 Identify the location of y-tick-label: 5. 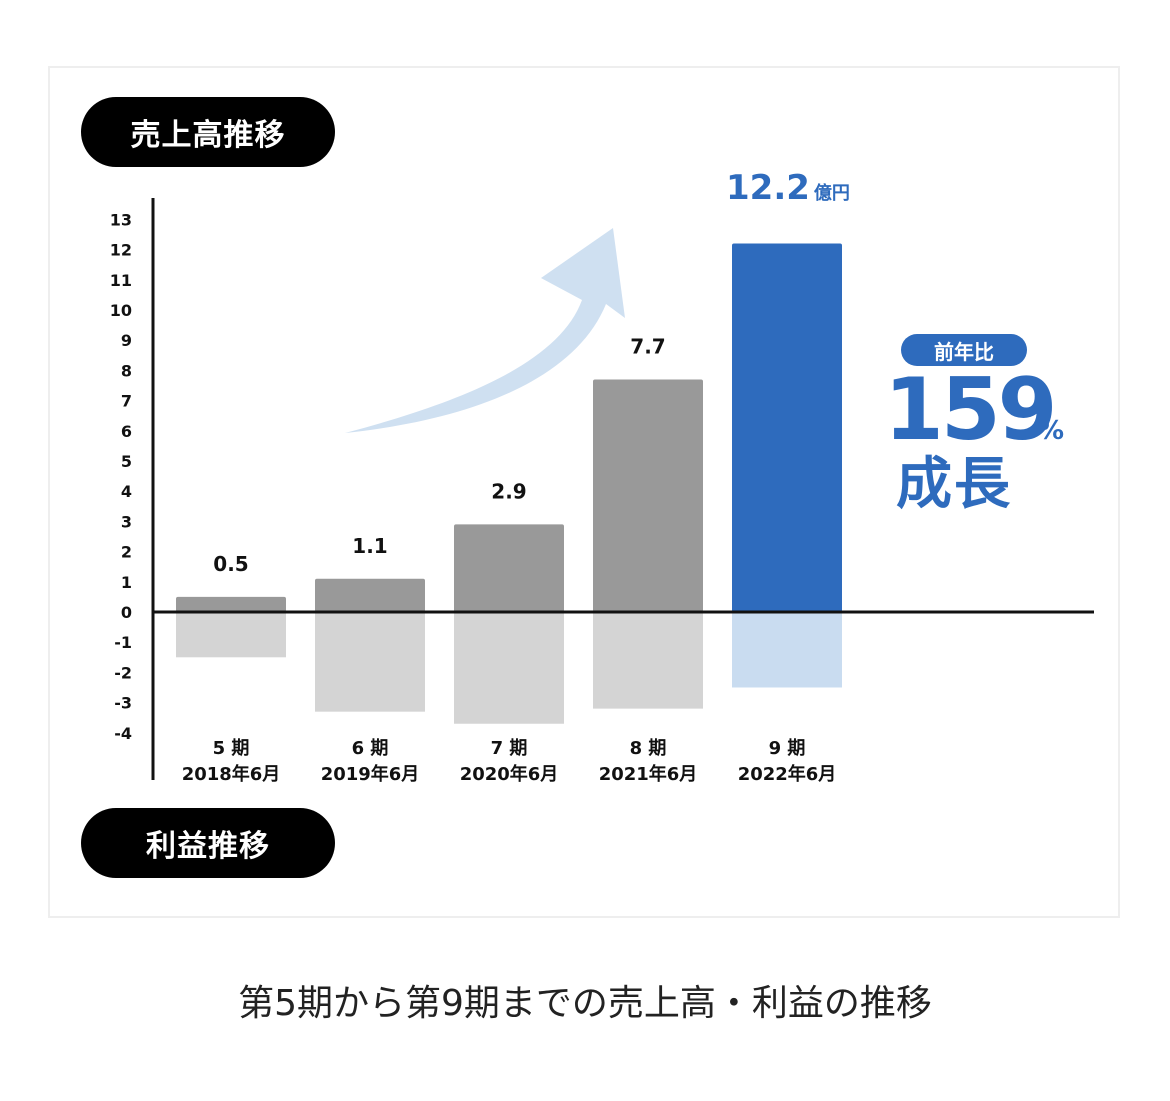
(126, 461).